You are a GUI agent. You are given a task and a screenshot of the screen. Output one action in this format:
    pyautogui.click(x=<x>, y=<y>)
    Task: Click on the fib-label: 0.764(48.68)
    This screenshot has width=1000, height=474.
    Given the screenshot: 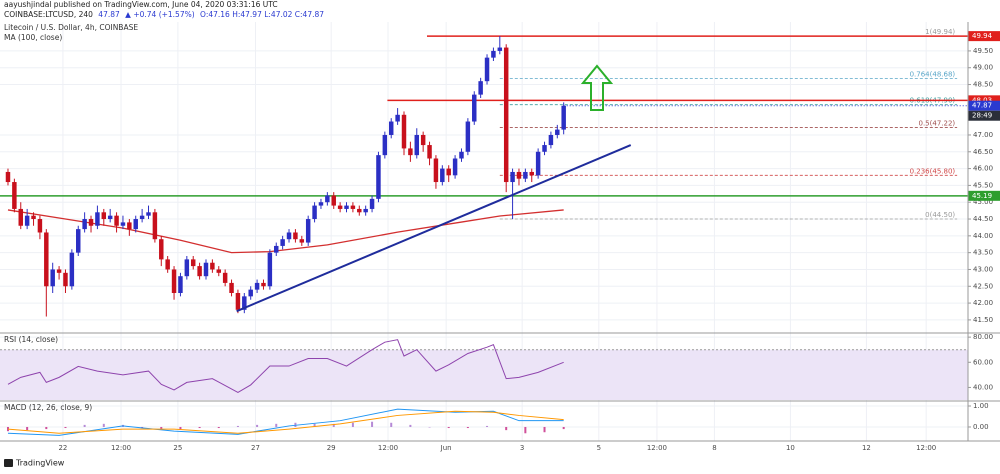 What is the action you would take?
    pyautogui.click(x=933, y=74)
    